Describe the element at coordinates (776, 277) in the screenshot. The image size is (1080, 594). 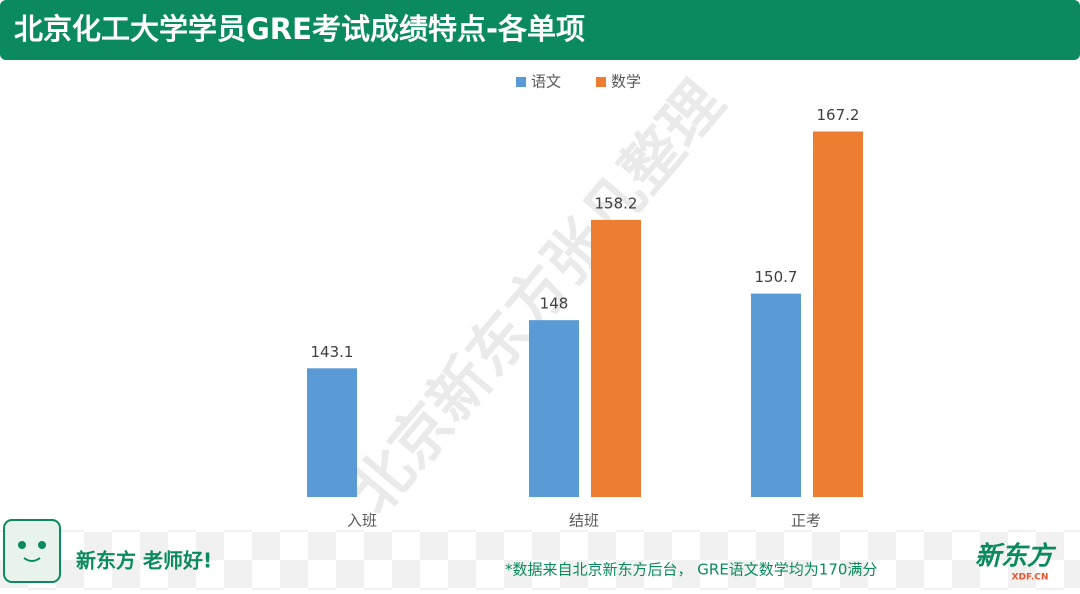
I see `value-label: 150.7` at that location.